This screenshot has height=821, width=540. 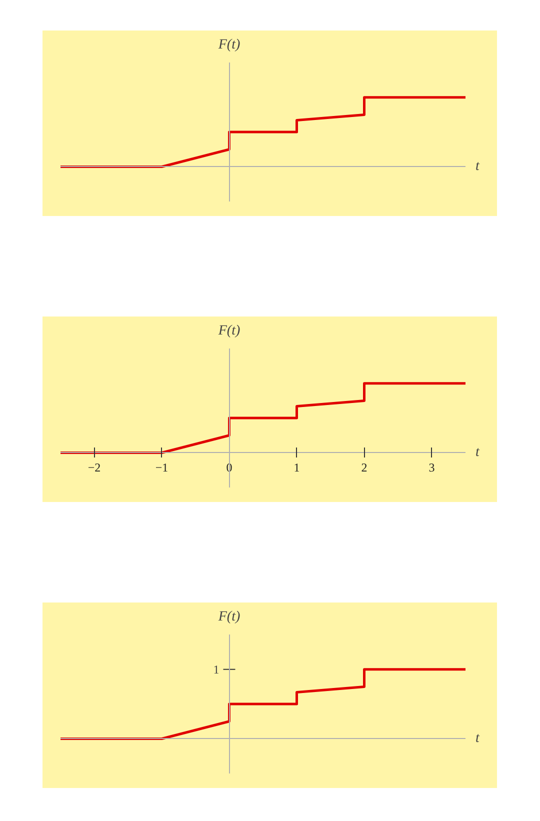 What do you see at coordinates (431, 467) in the screenshot?
I see `x-tick-label: 3` at bounding box center [431, 467].